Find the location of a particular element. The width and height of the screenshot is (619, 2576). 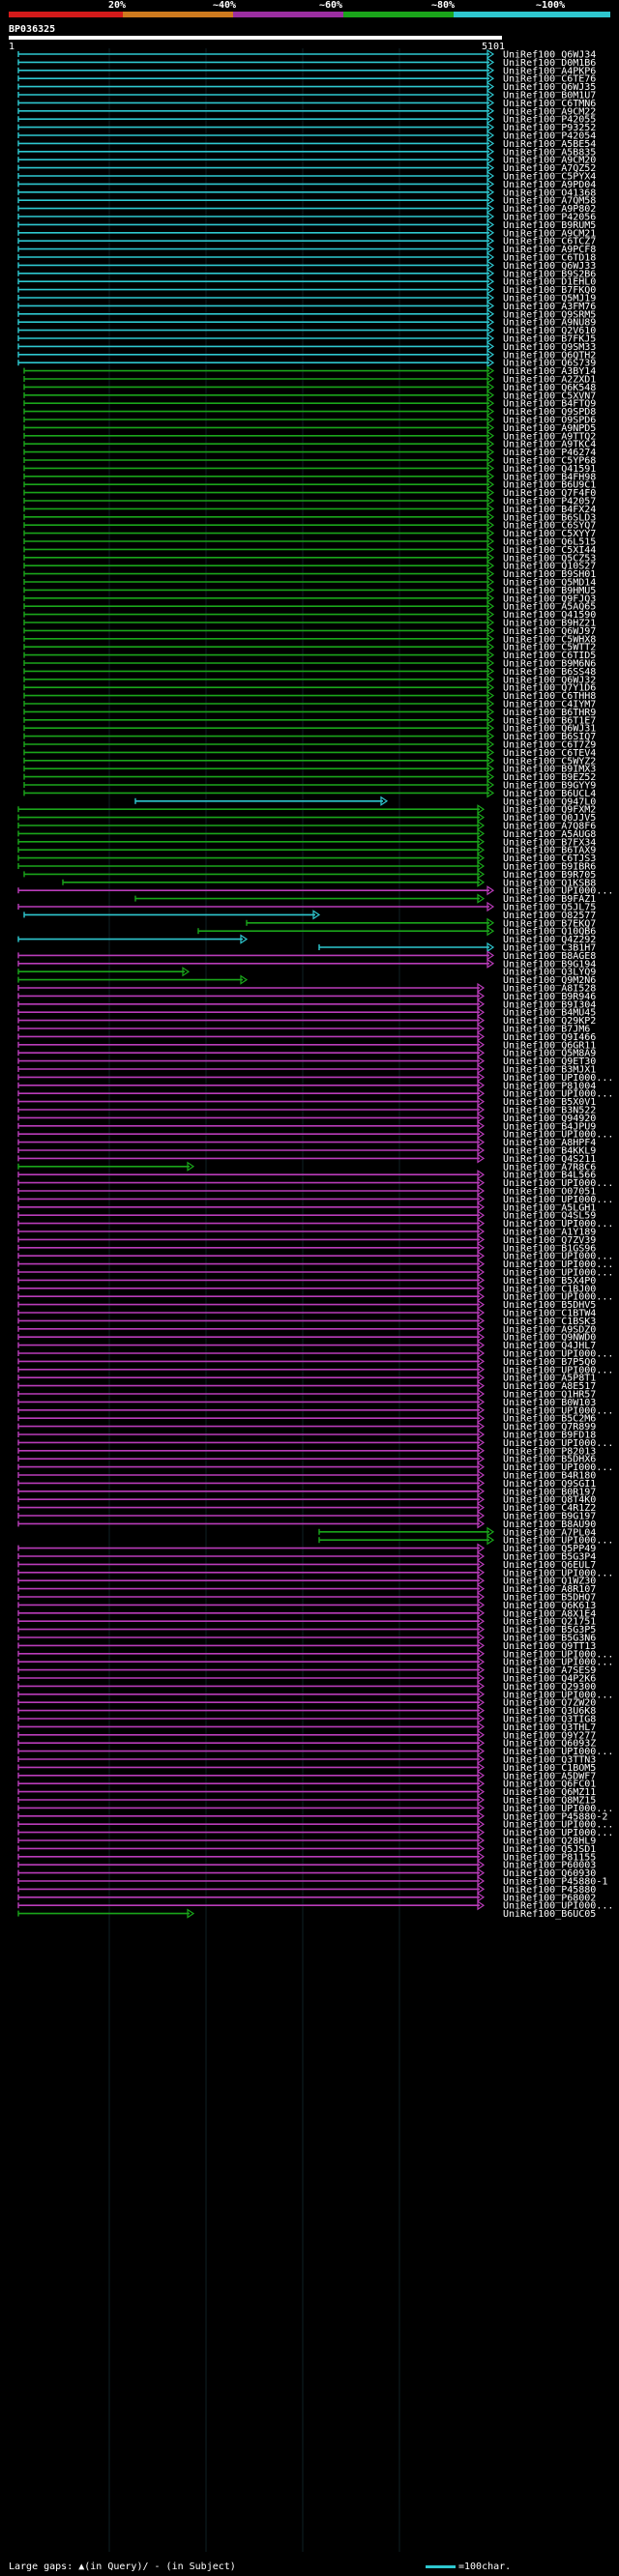

hit-row: UniRef100_A8X1E4 is located at coordinates (306, 1613).